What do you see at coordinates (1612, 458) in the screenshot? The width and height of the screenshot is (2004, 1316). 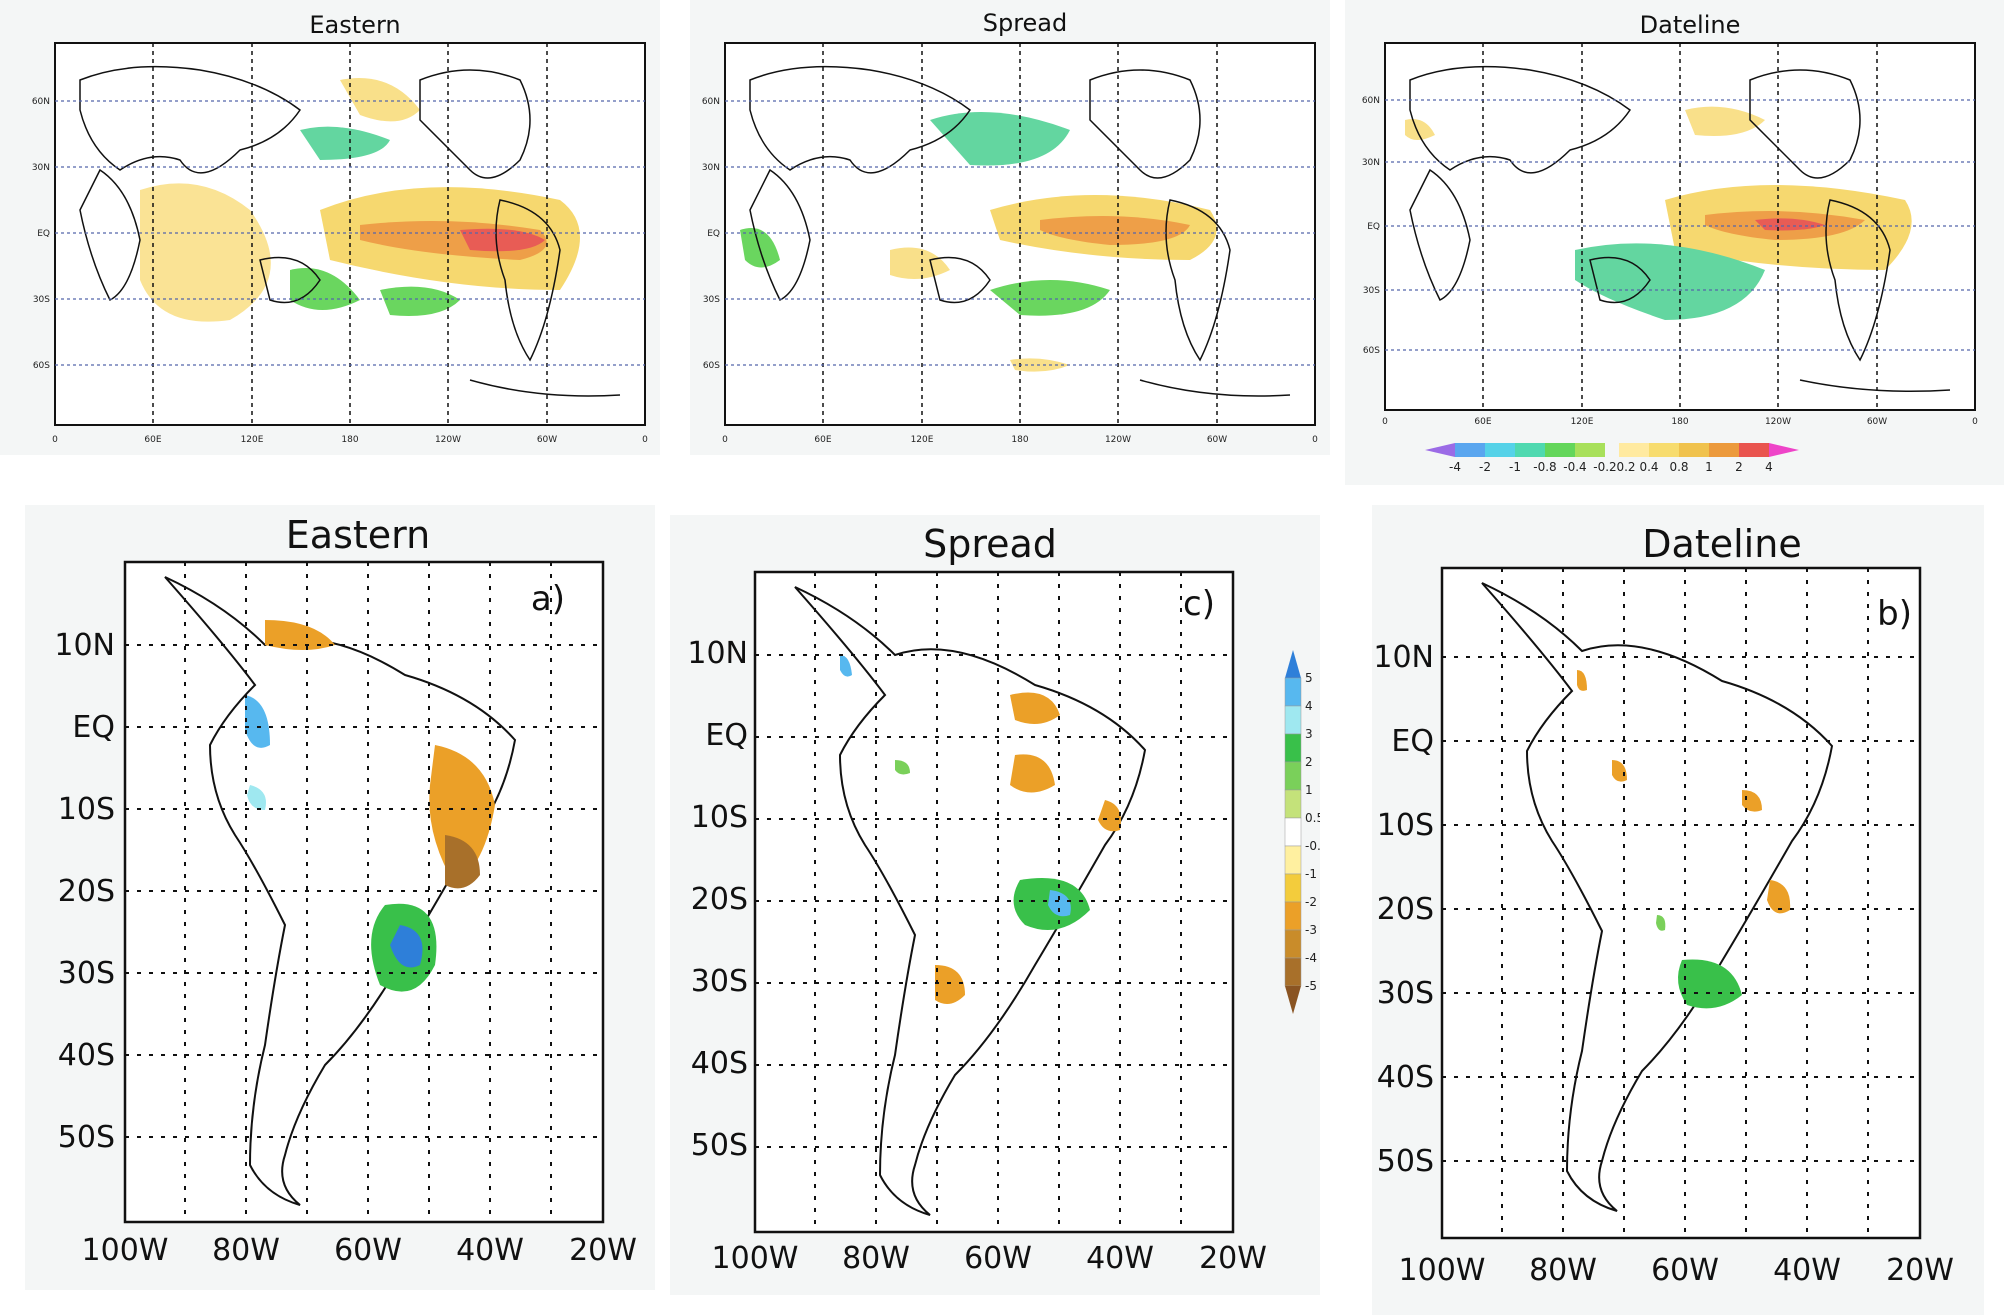 I see `global-colorbar: -4 -2 -1 -0.8 -0.4 -0.2 0.2 0.4 0.8 1 2 4` at bounding box center [1612, 458].